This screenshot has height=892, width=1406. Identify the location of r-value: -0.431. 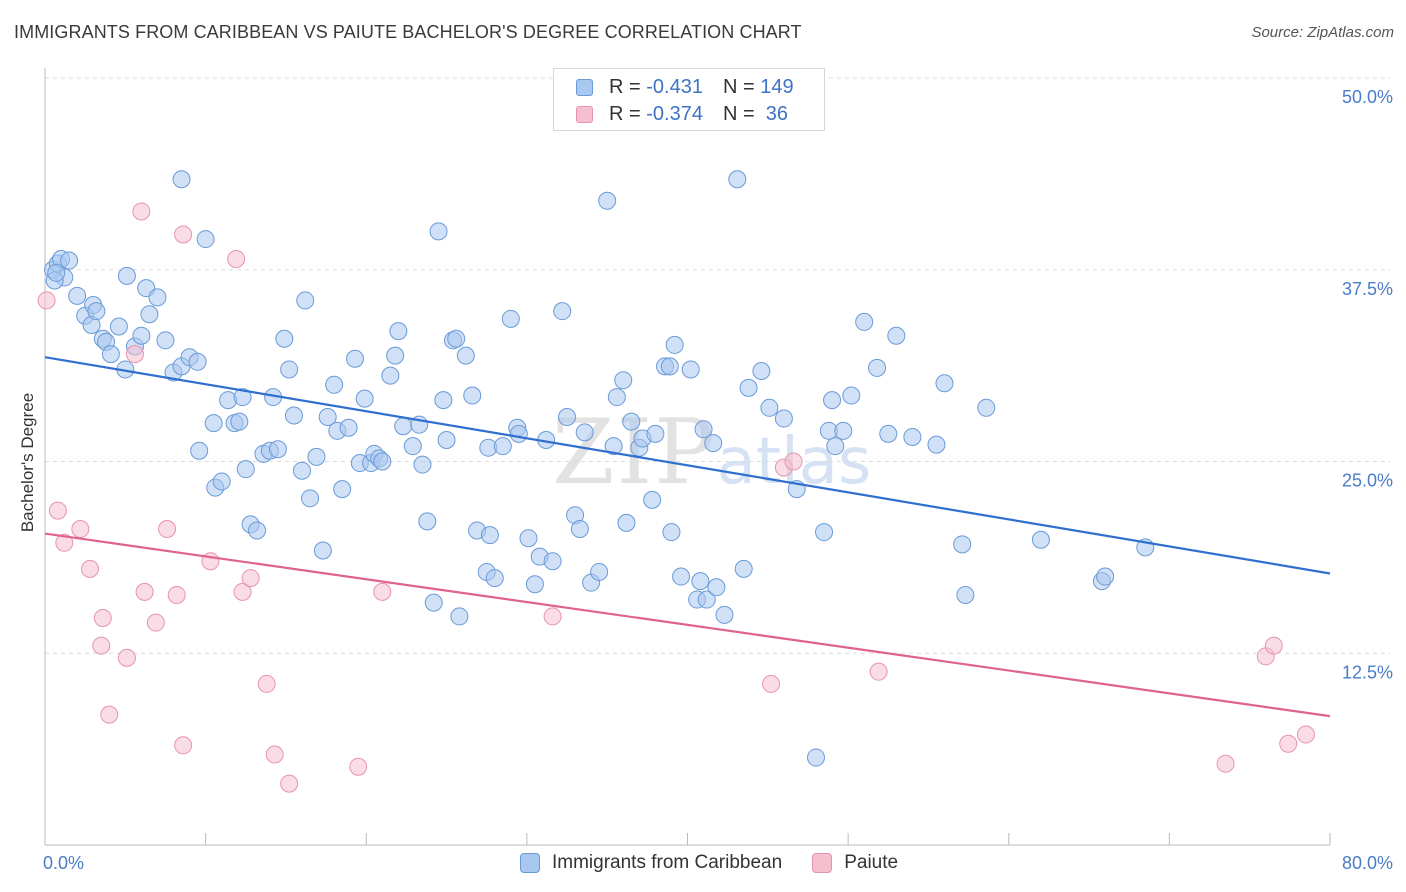
(674, 86).